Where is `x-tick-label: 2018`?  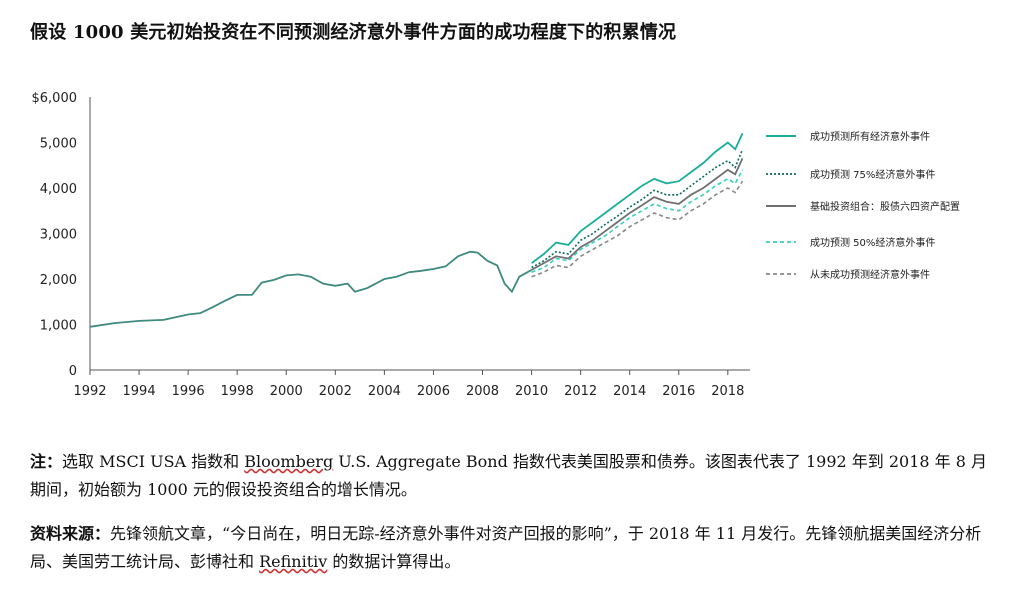 x-tick-label: 2018 is located at coordinates (727, 391).